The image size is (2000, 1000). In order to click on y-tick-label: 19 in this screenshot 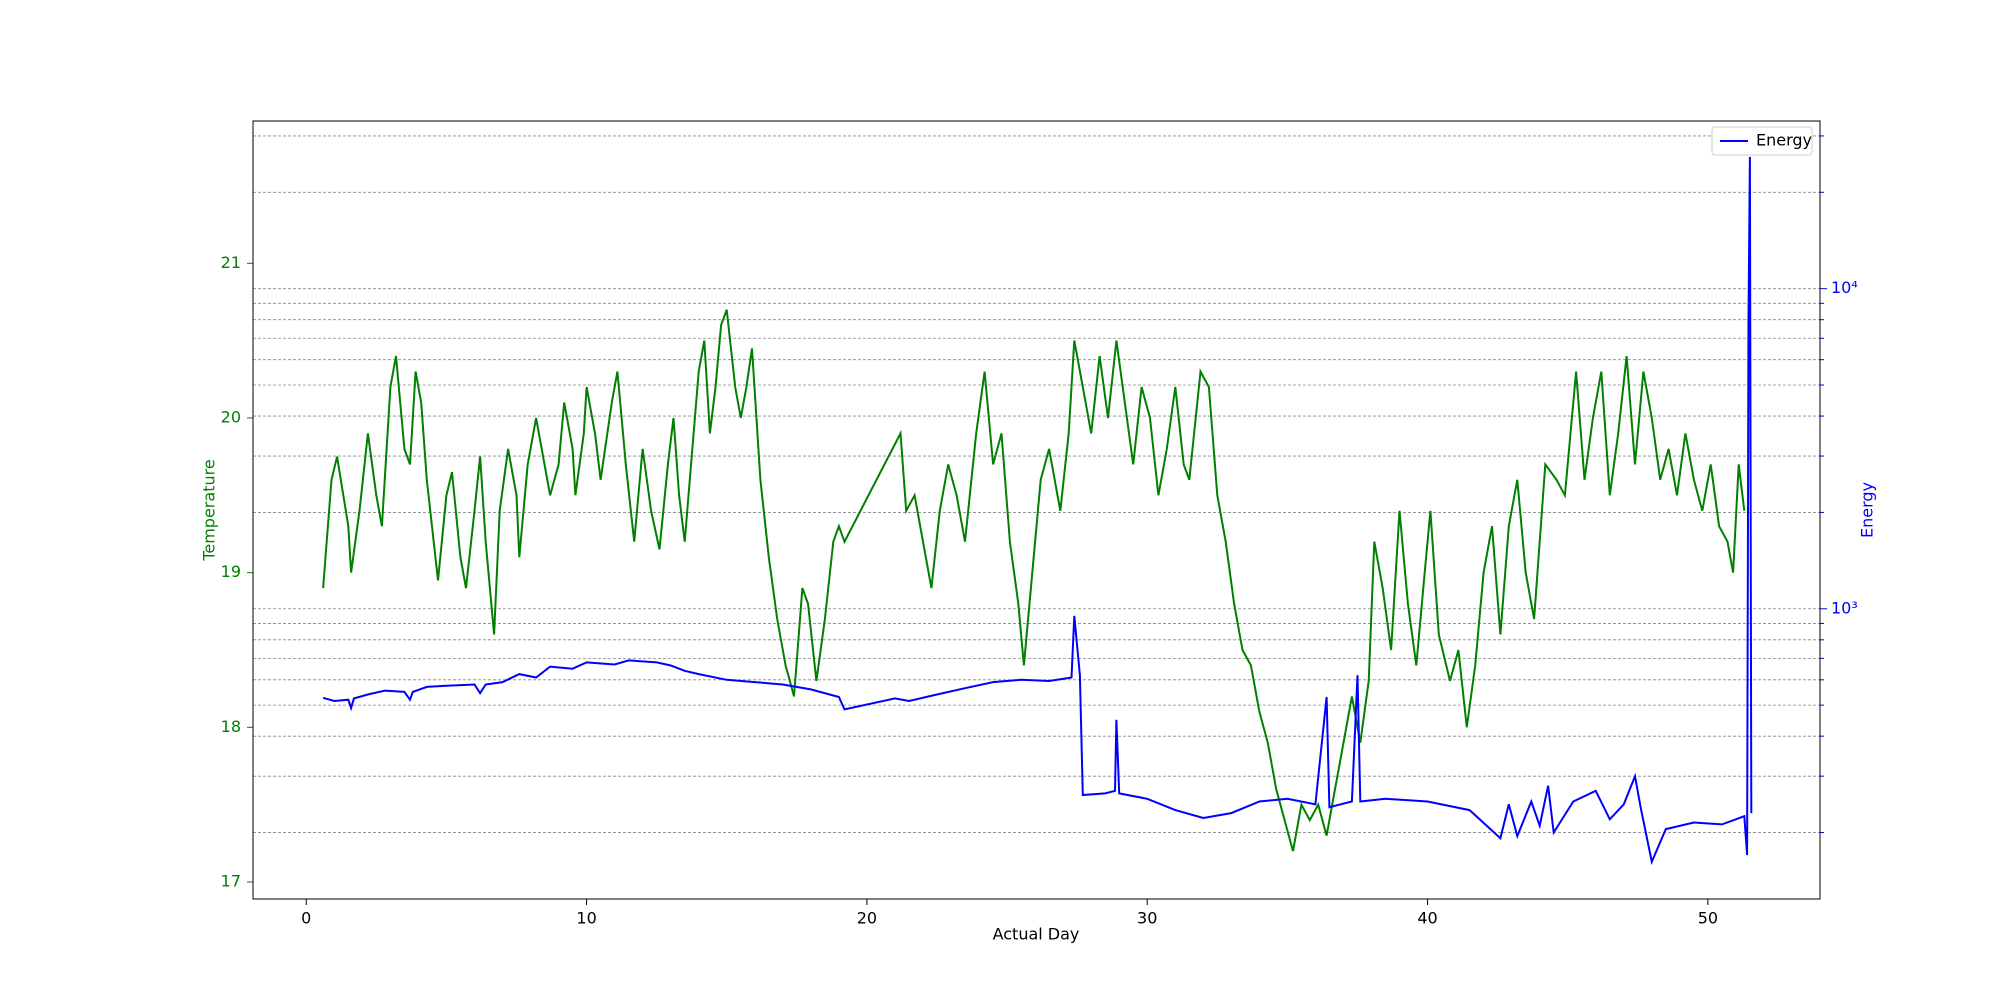, I will do `click(231, 571)`.